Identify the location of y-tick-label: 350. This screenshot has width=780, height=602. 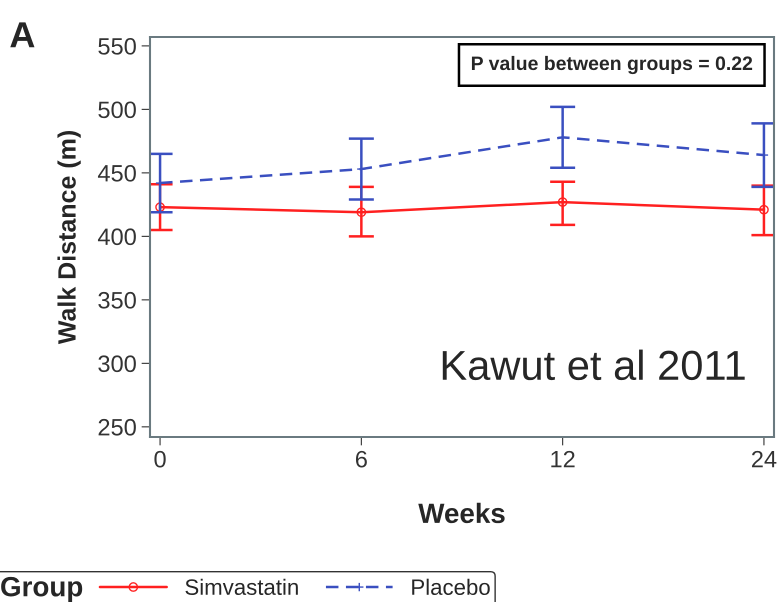
(117, 300).